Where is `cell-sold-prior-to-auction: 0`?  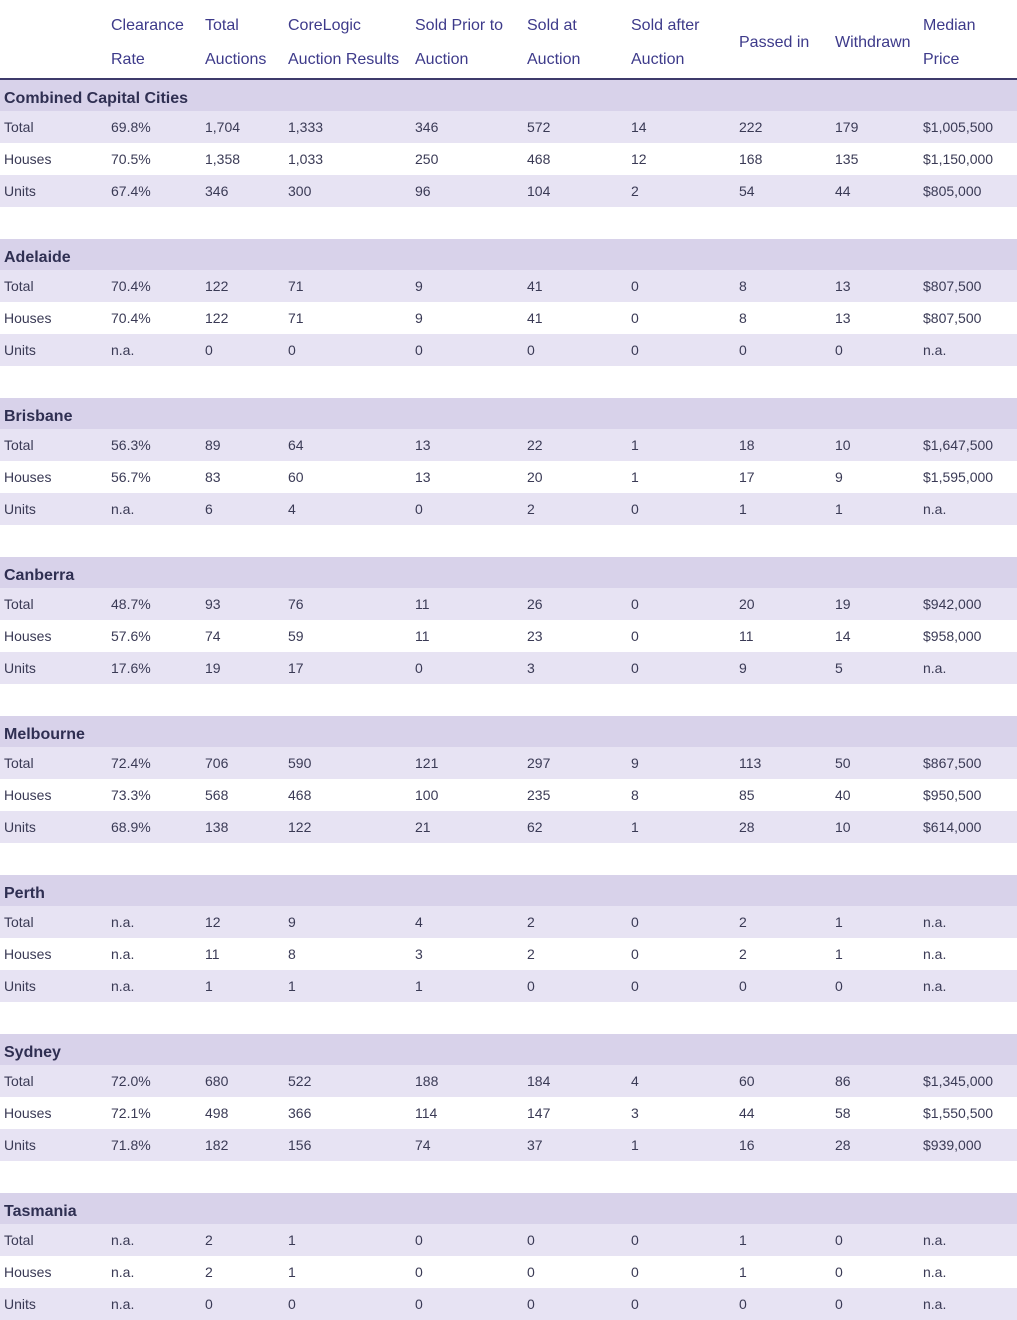 cell-sold-prior-to-auction: 0 is located at coordinates (419, 1304).